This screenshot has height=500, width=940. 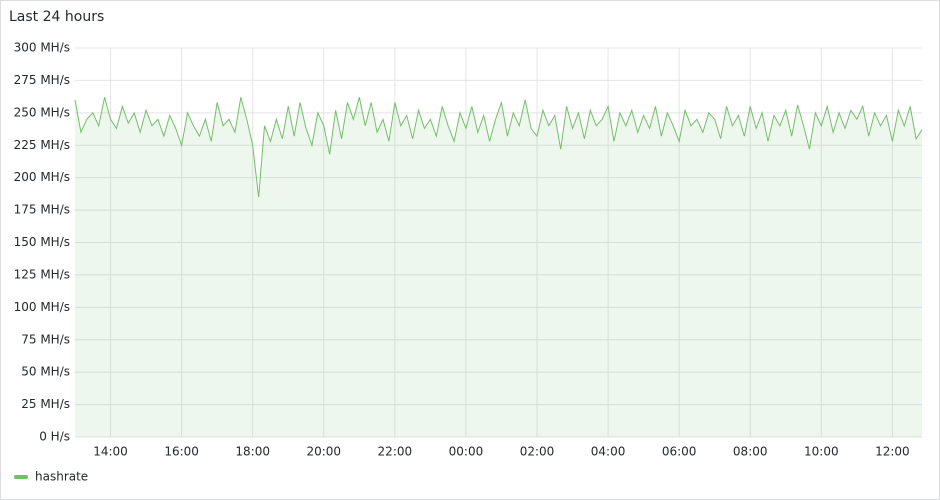 I want to click on y-tick-label: 200 MH/s, so click(x=42, y=177).